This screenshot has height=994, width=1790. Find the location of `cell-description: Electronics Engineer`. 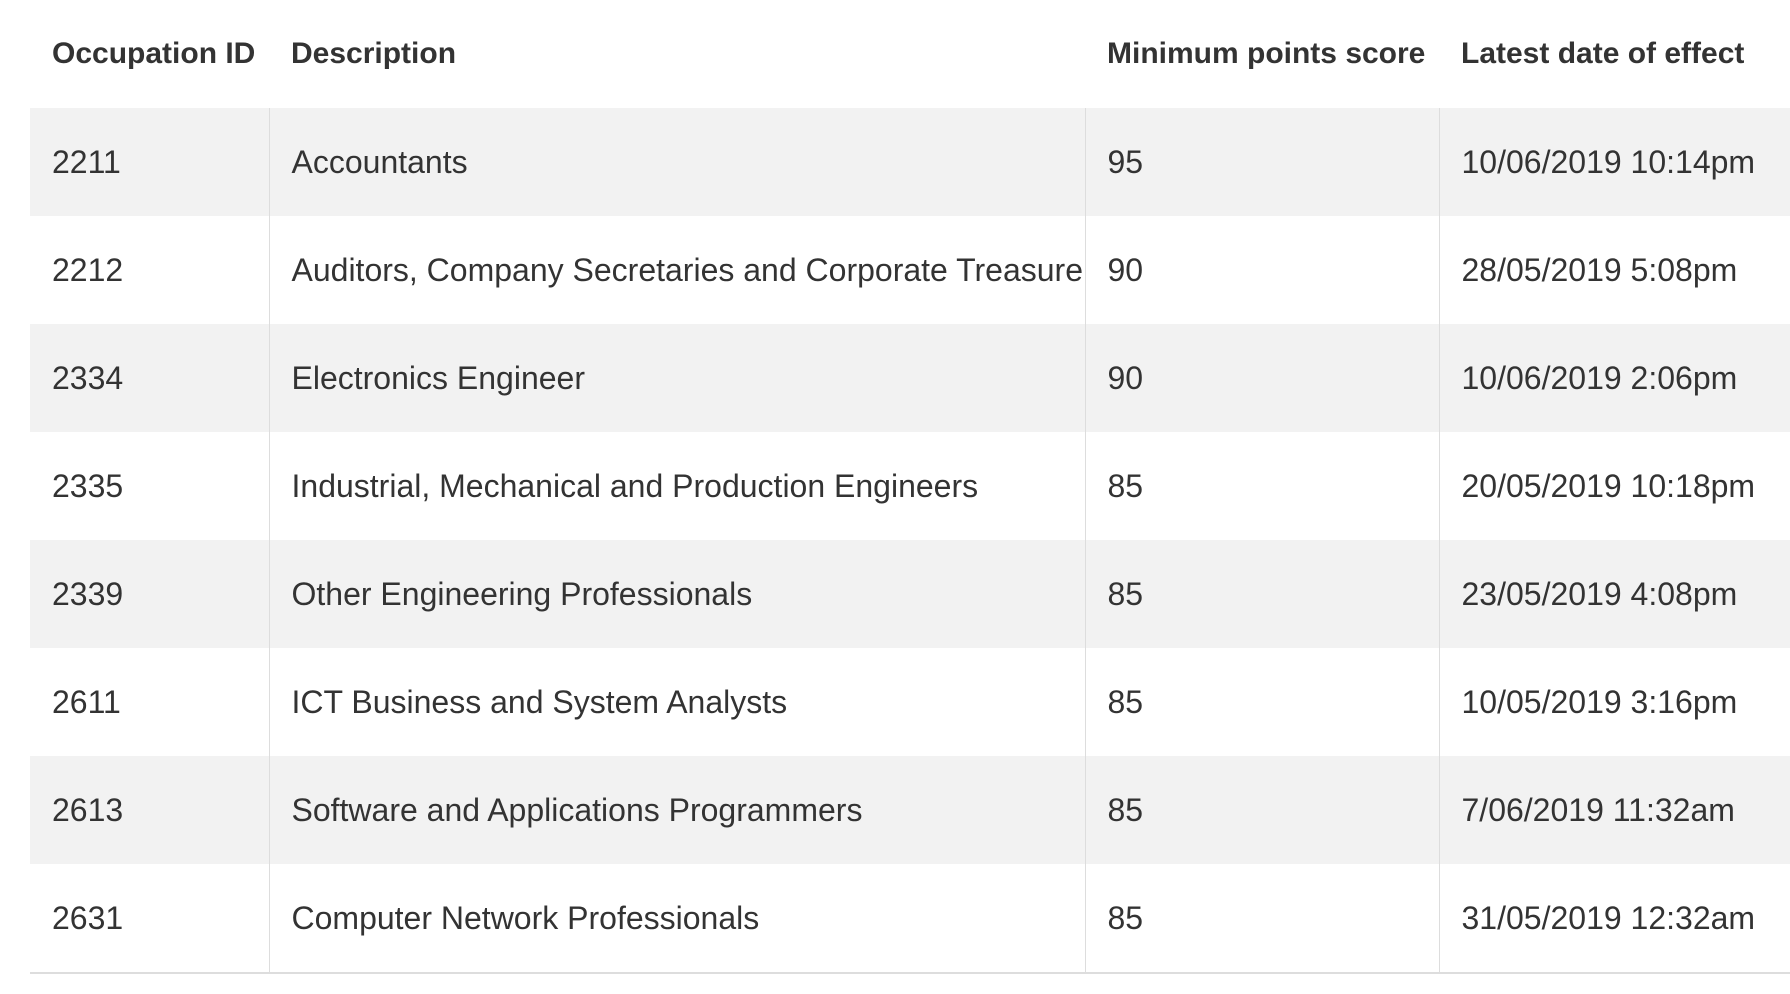

cell-description: Electronics Engineer is located at coordinates (676, 378).